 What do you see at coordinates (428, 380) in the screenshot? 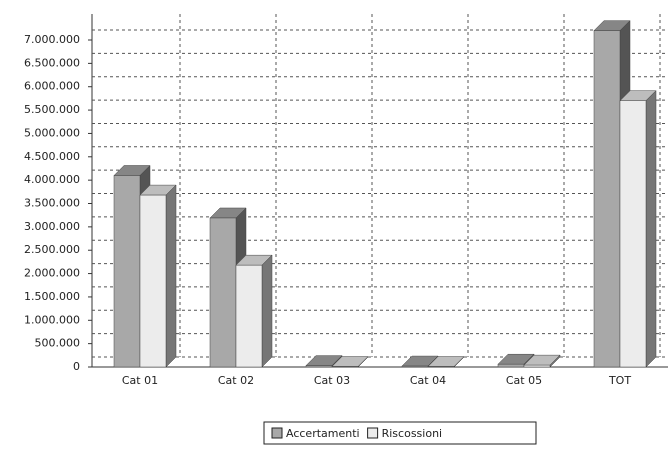
I see `x-tick-label: Cat 04` at bounding box center [428, 380].